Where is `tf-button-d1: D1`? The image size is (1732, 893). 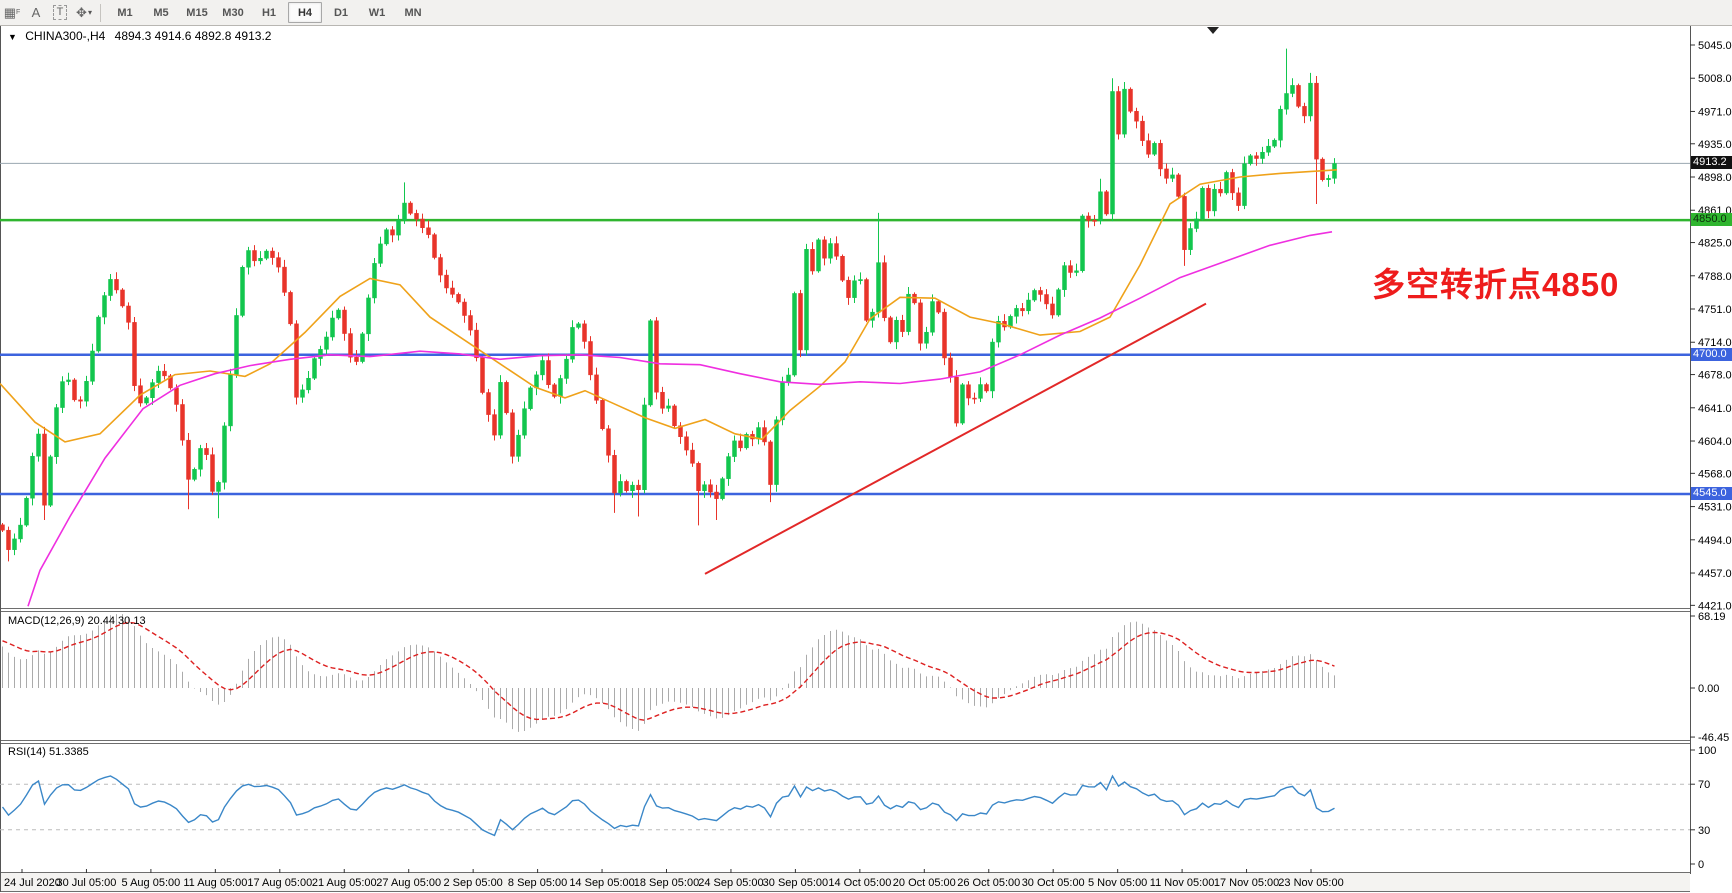 tf-button-d1: D1 is located at coordinates (341, 12).